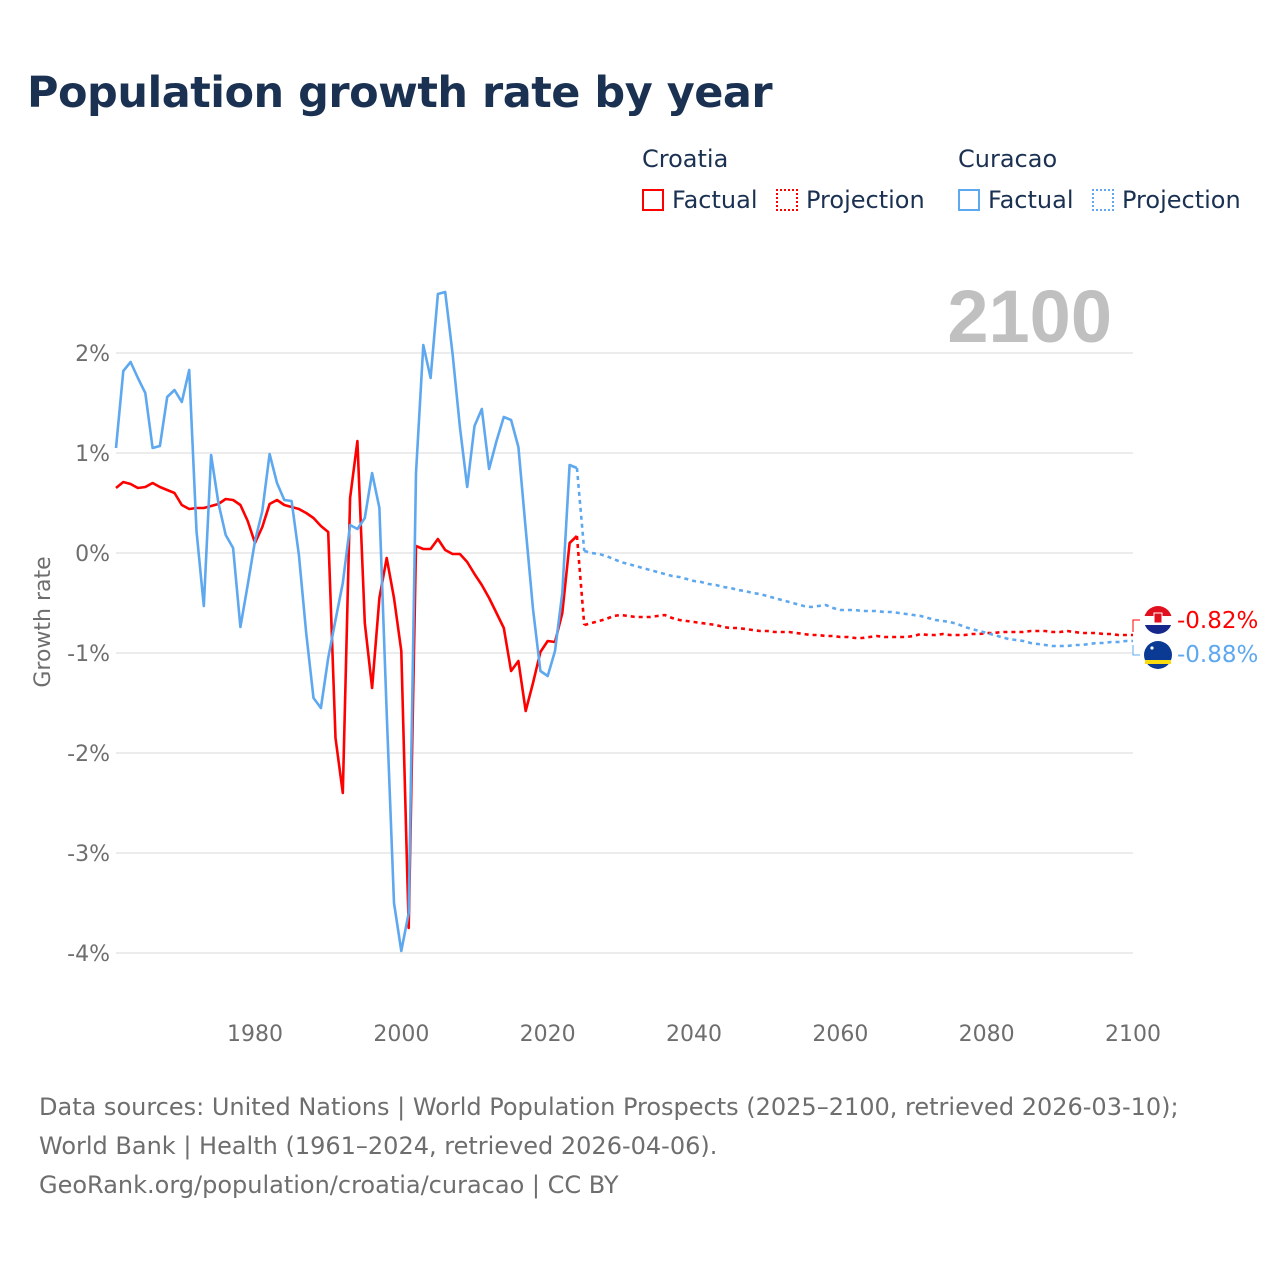  What do you see at coordinates (92, 454) in the screenshot?
I see `y-tick-label: 1%` at bounding box center [92, 454].